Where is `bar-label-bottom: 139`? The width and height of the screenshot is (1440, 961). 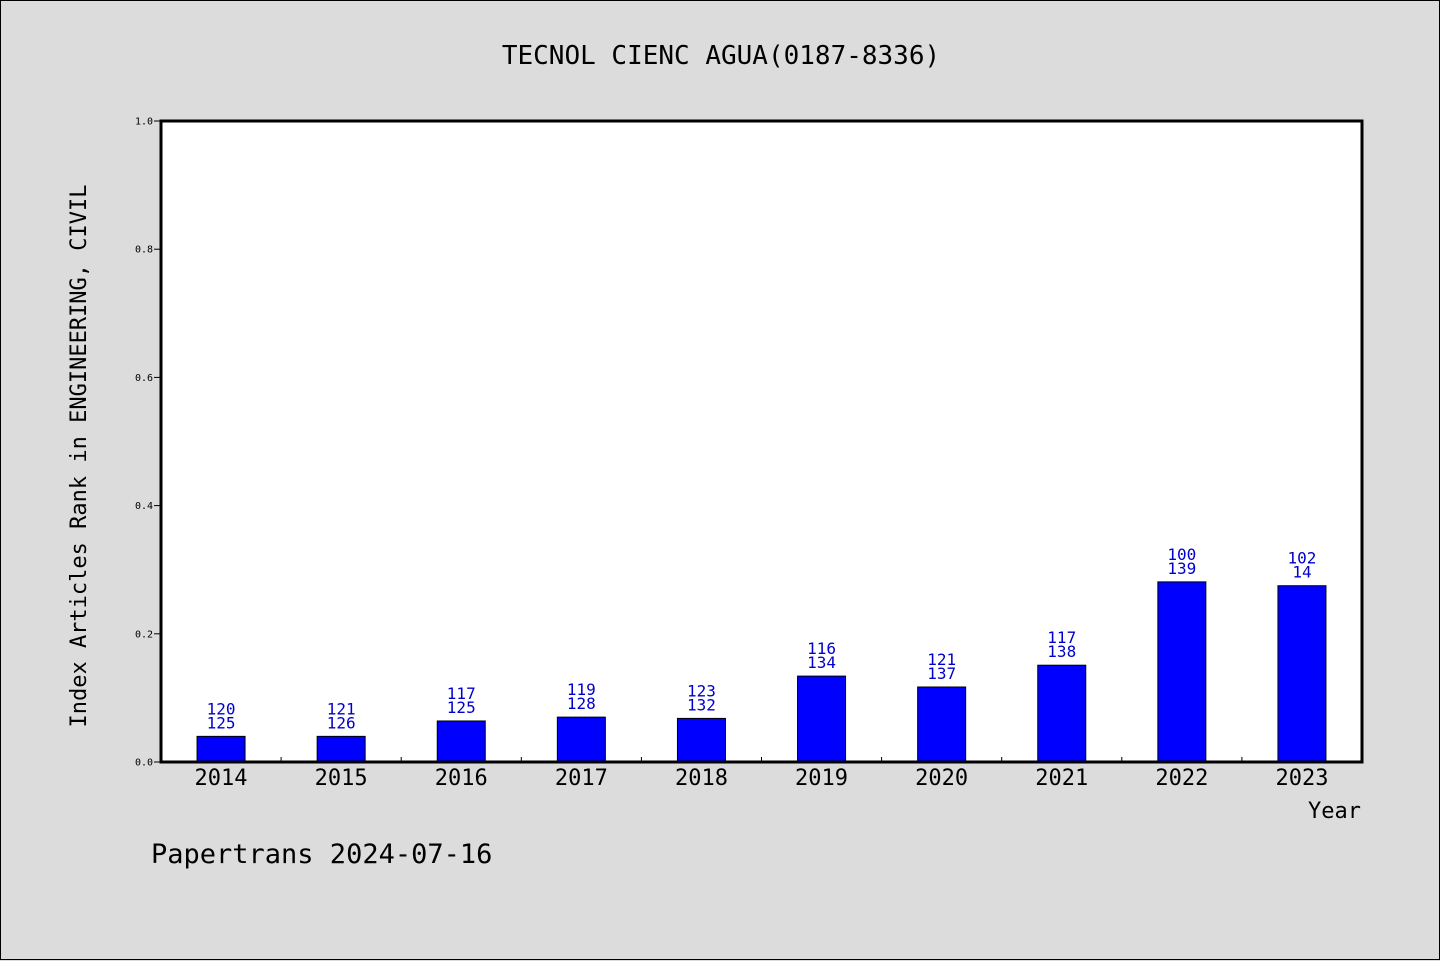 bar-label-bottom: 139 is located at coordinates (1181, 568).